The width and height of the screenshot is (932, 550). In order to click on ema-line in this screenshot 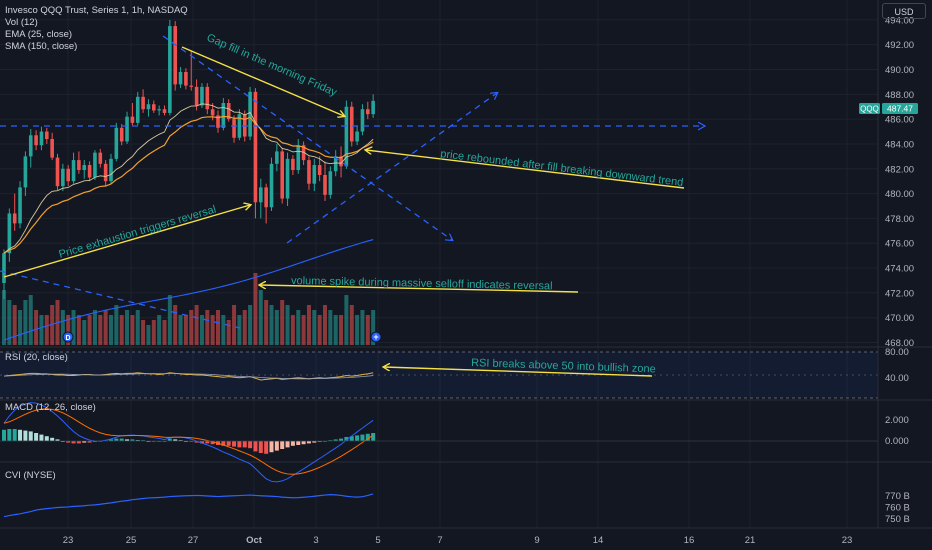, I will do `click(188, 184)`.